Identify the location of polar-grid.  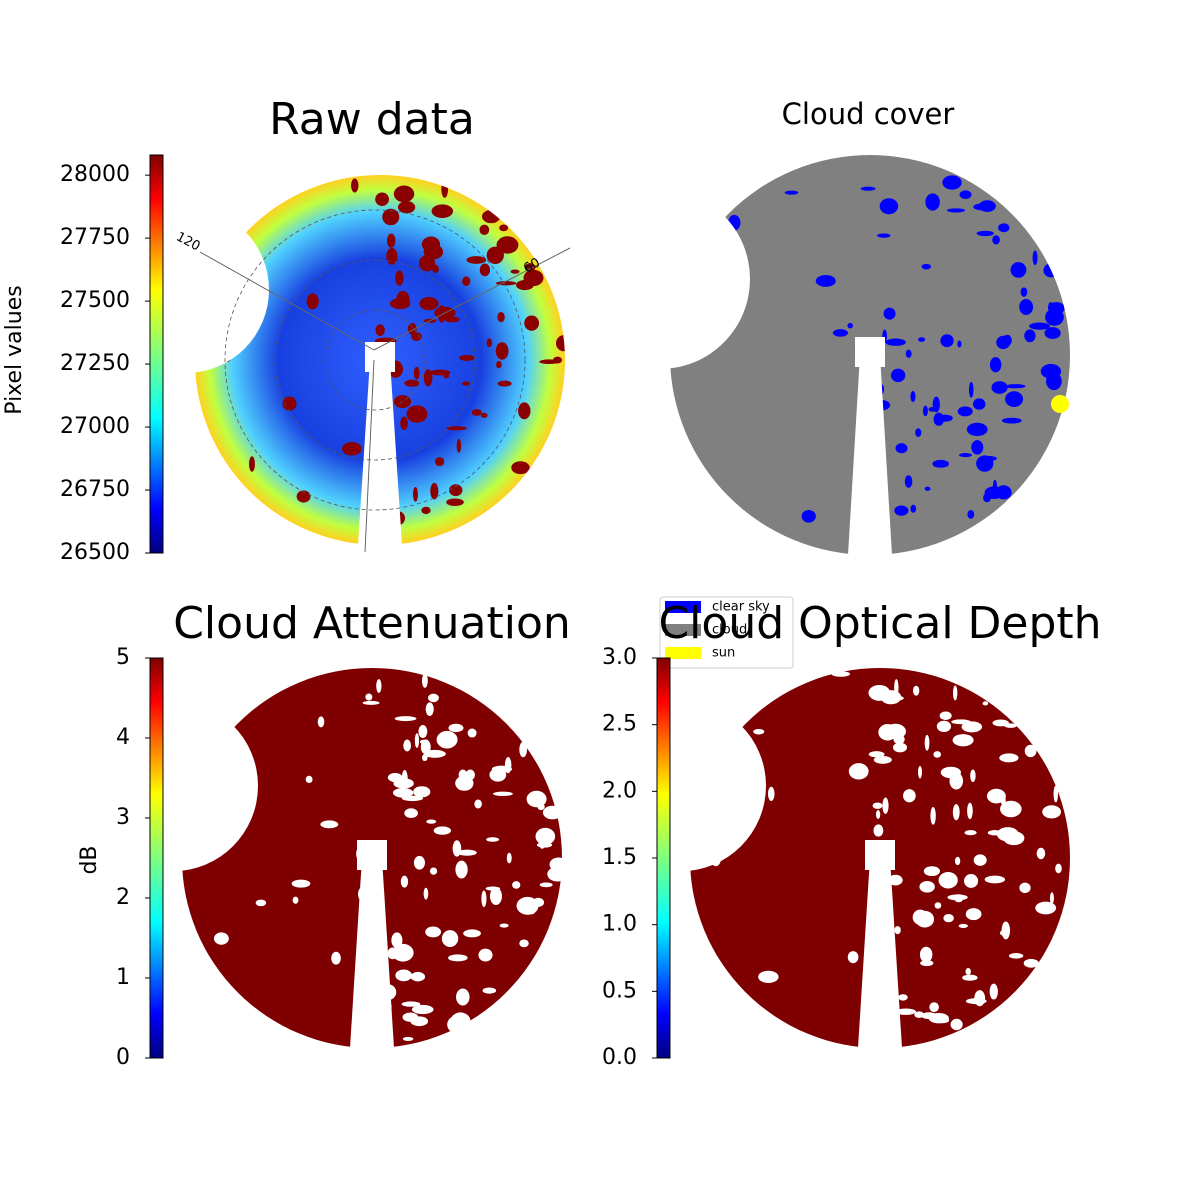
(375, 360).